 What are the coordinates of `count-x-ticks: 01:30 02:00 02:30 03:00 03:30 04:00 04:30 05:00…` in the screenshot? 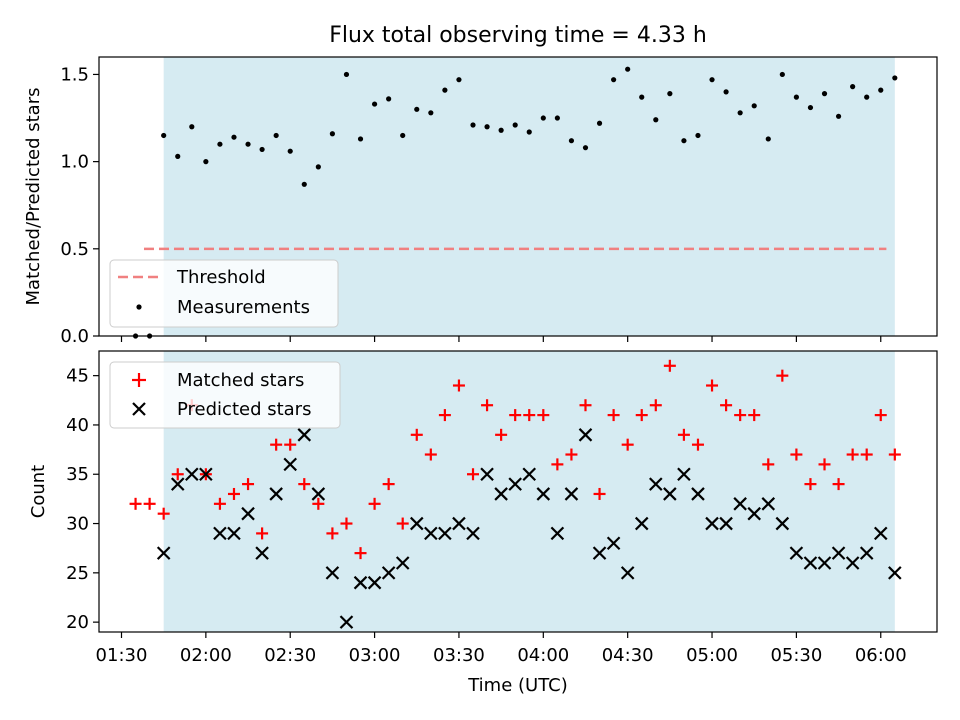 It's located at (501, 649).